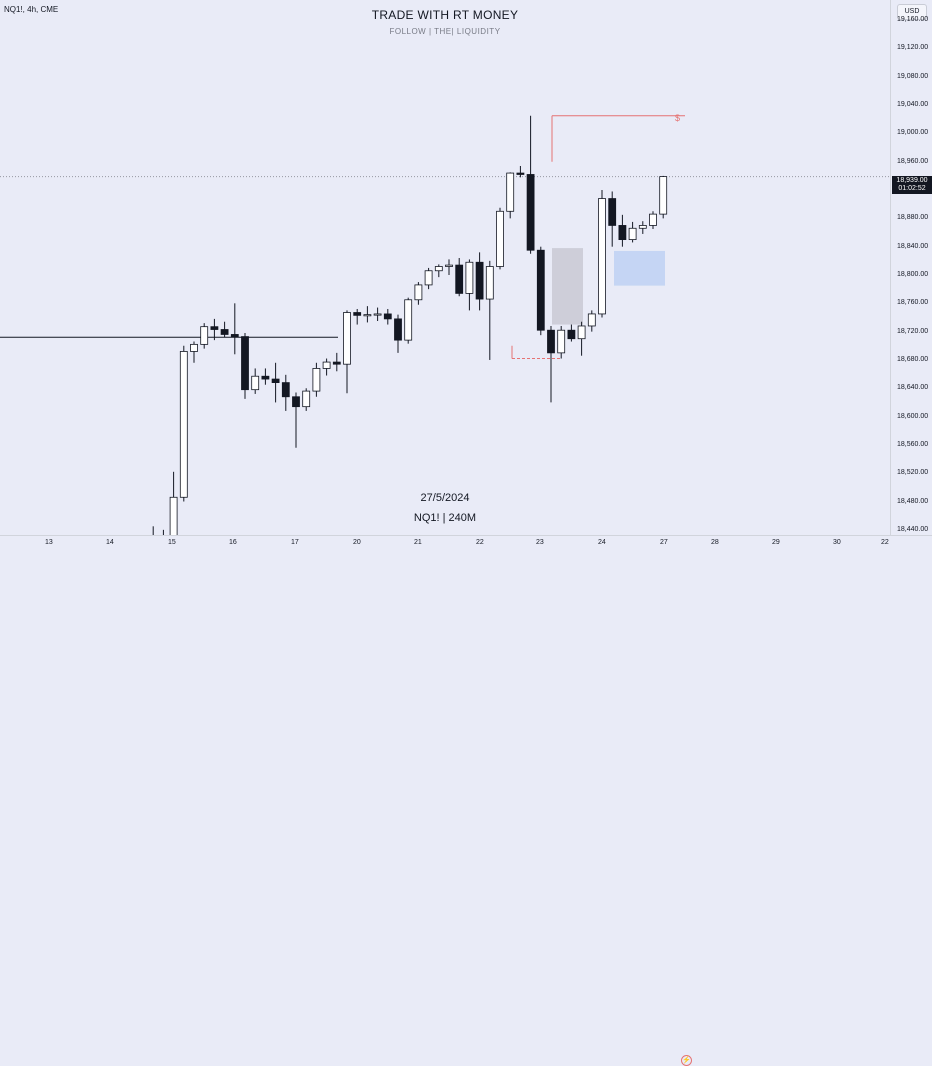  Describe the element at coordinates (540, 542) in the screenshot. I see `date-tick-label: 23` at that location.